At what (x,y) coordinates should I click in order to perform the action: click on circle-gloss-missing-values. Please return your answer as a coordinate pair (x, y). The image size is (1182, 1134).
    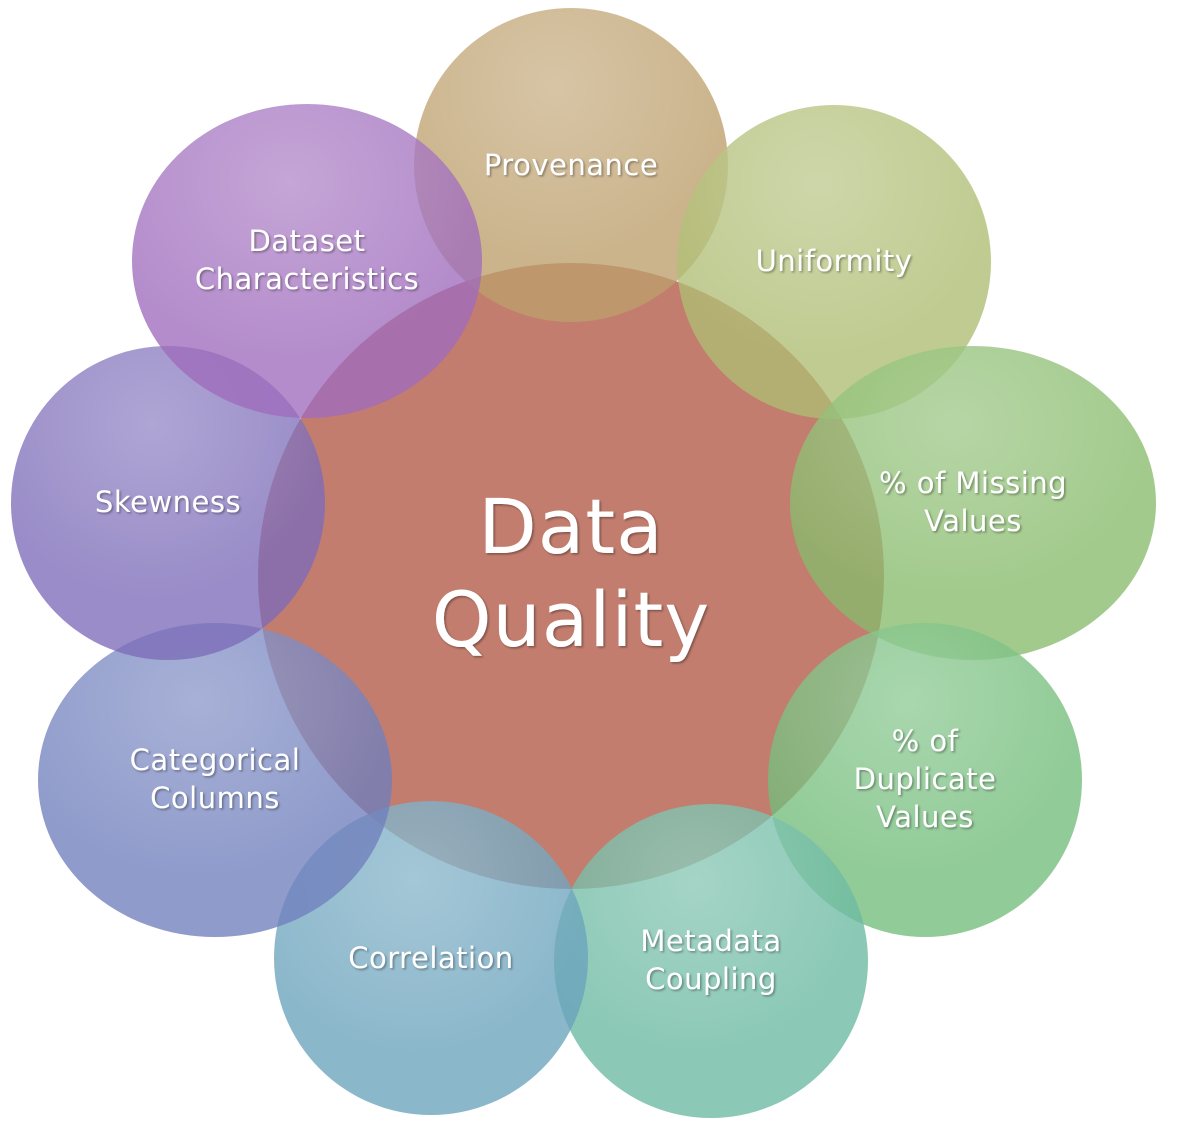
    Looking at the image, I should click on (973, 503).